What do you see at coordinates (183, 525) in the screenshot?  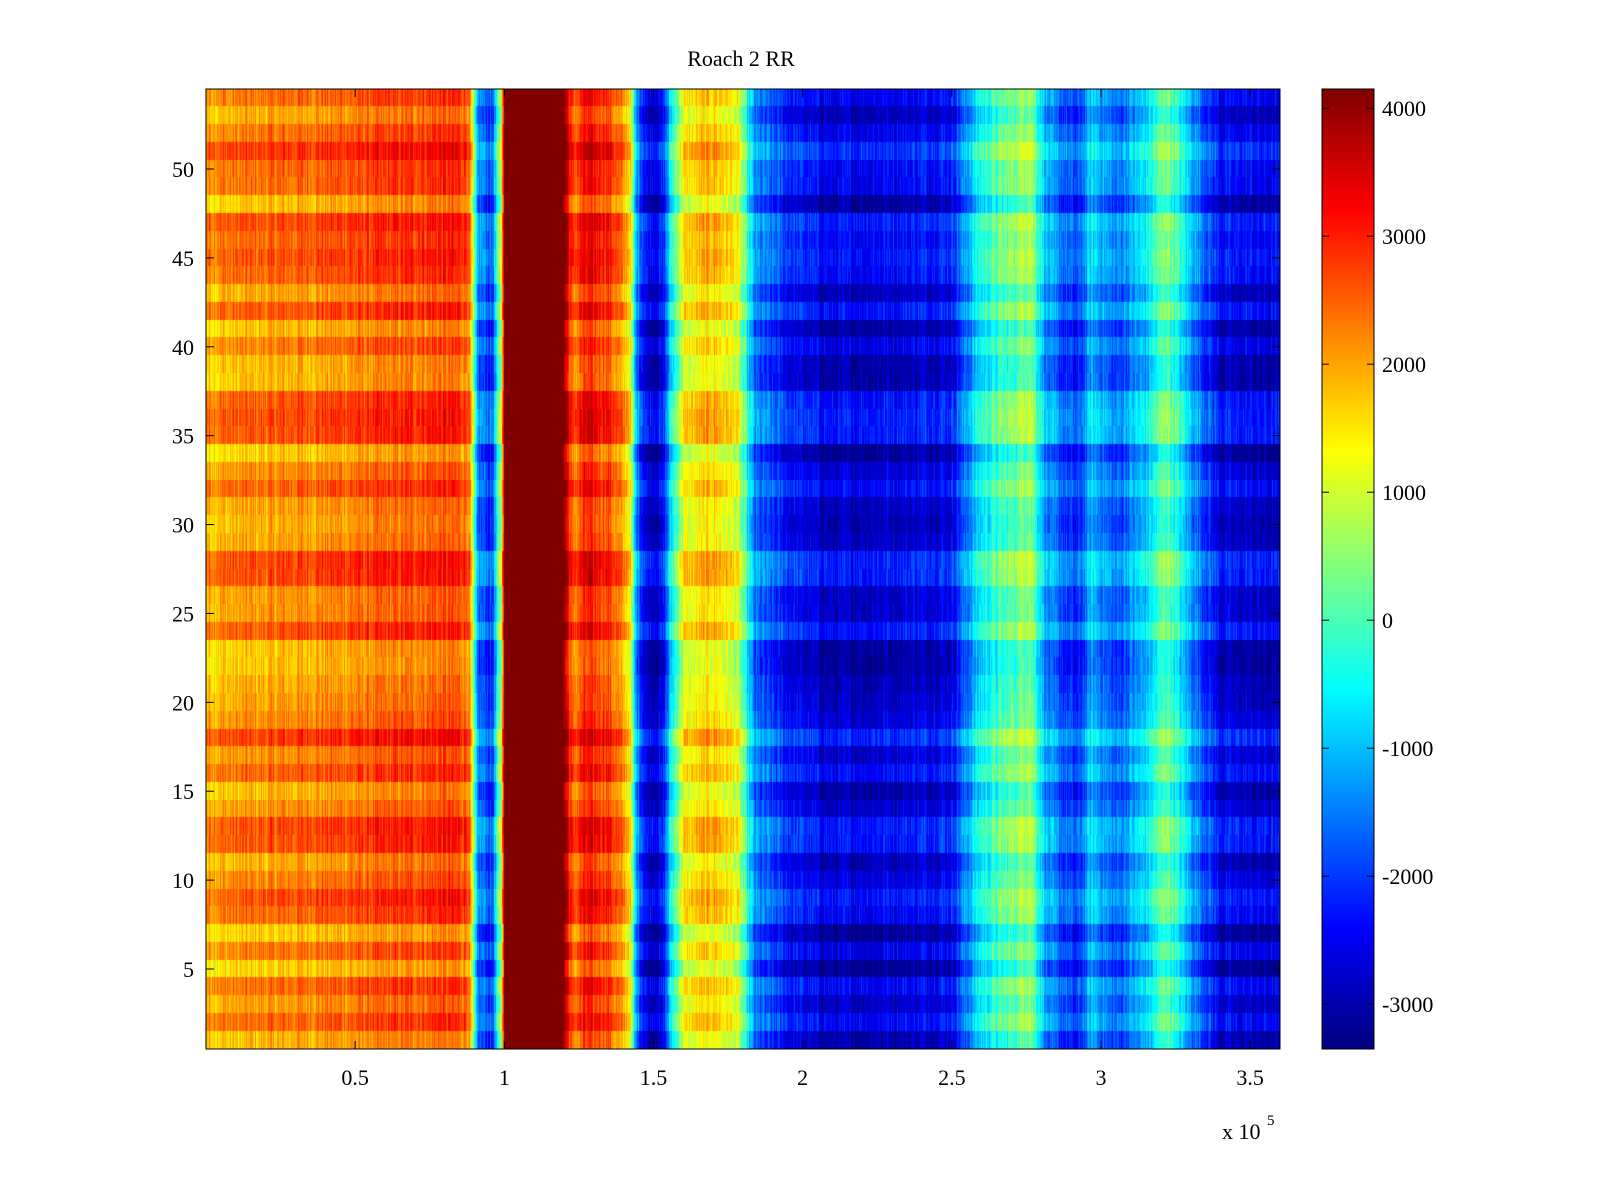 I see `y-tick-label: 30` at bounding box center [183, 525].